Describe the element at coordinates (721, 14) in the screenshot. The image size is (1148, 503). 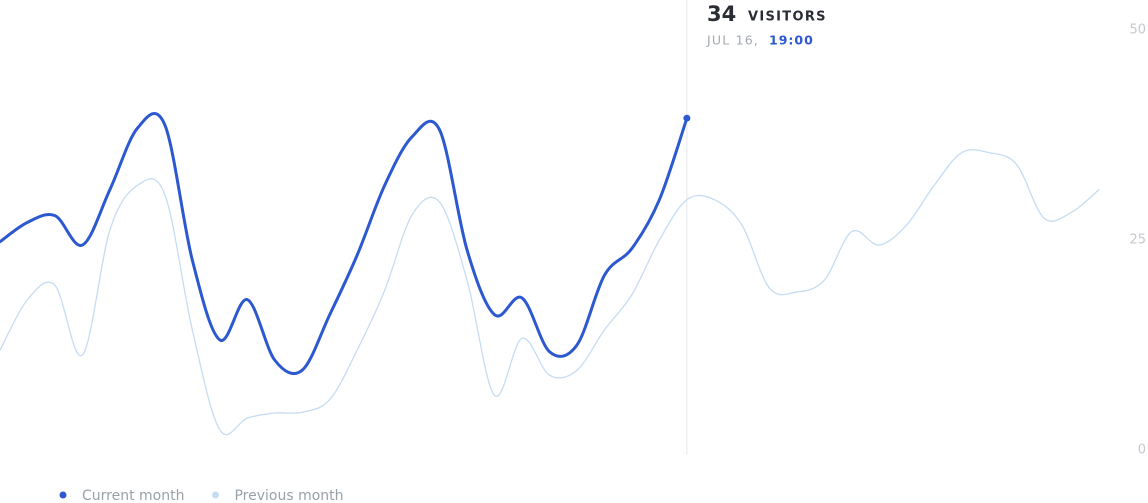
I see `tooltip-value: 34` at that location.